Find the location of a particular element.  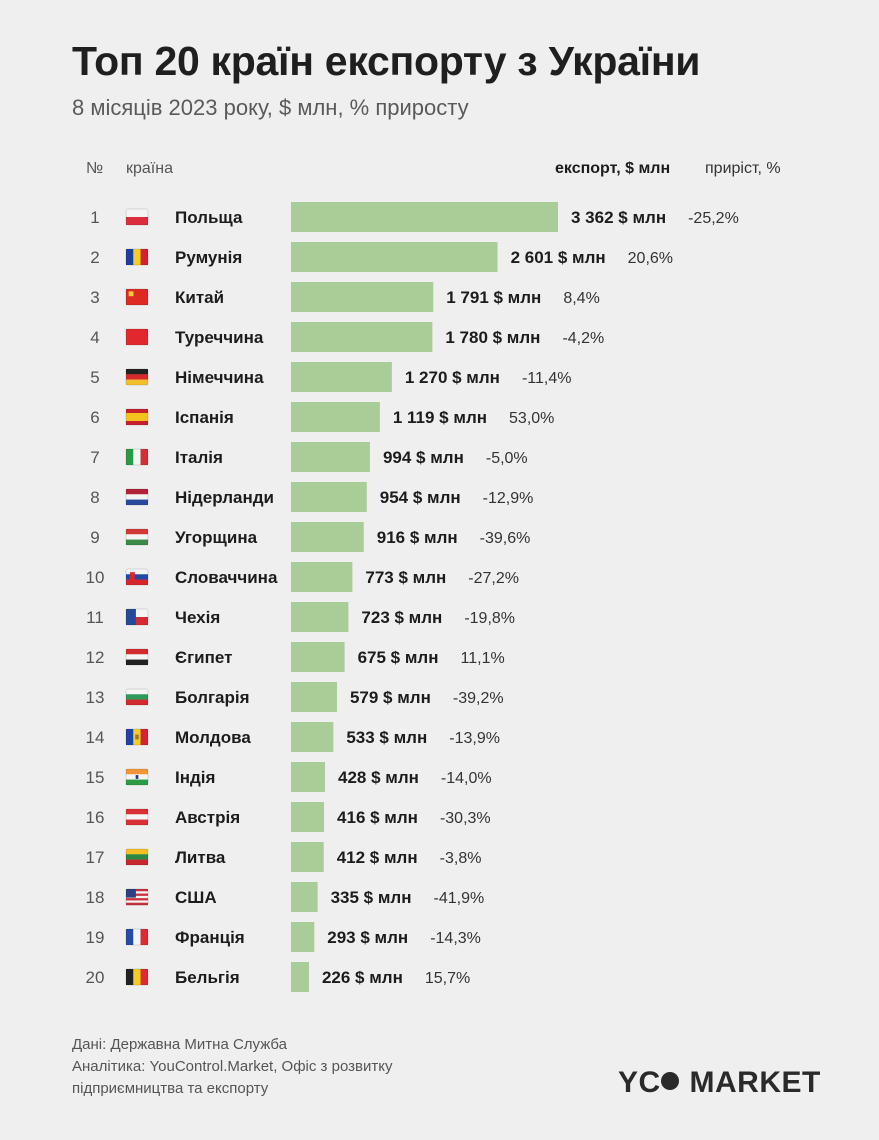

page-subtitle: 8 місяців 2023 року, $ млн, % приросту is located at coordinates (270, 107).